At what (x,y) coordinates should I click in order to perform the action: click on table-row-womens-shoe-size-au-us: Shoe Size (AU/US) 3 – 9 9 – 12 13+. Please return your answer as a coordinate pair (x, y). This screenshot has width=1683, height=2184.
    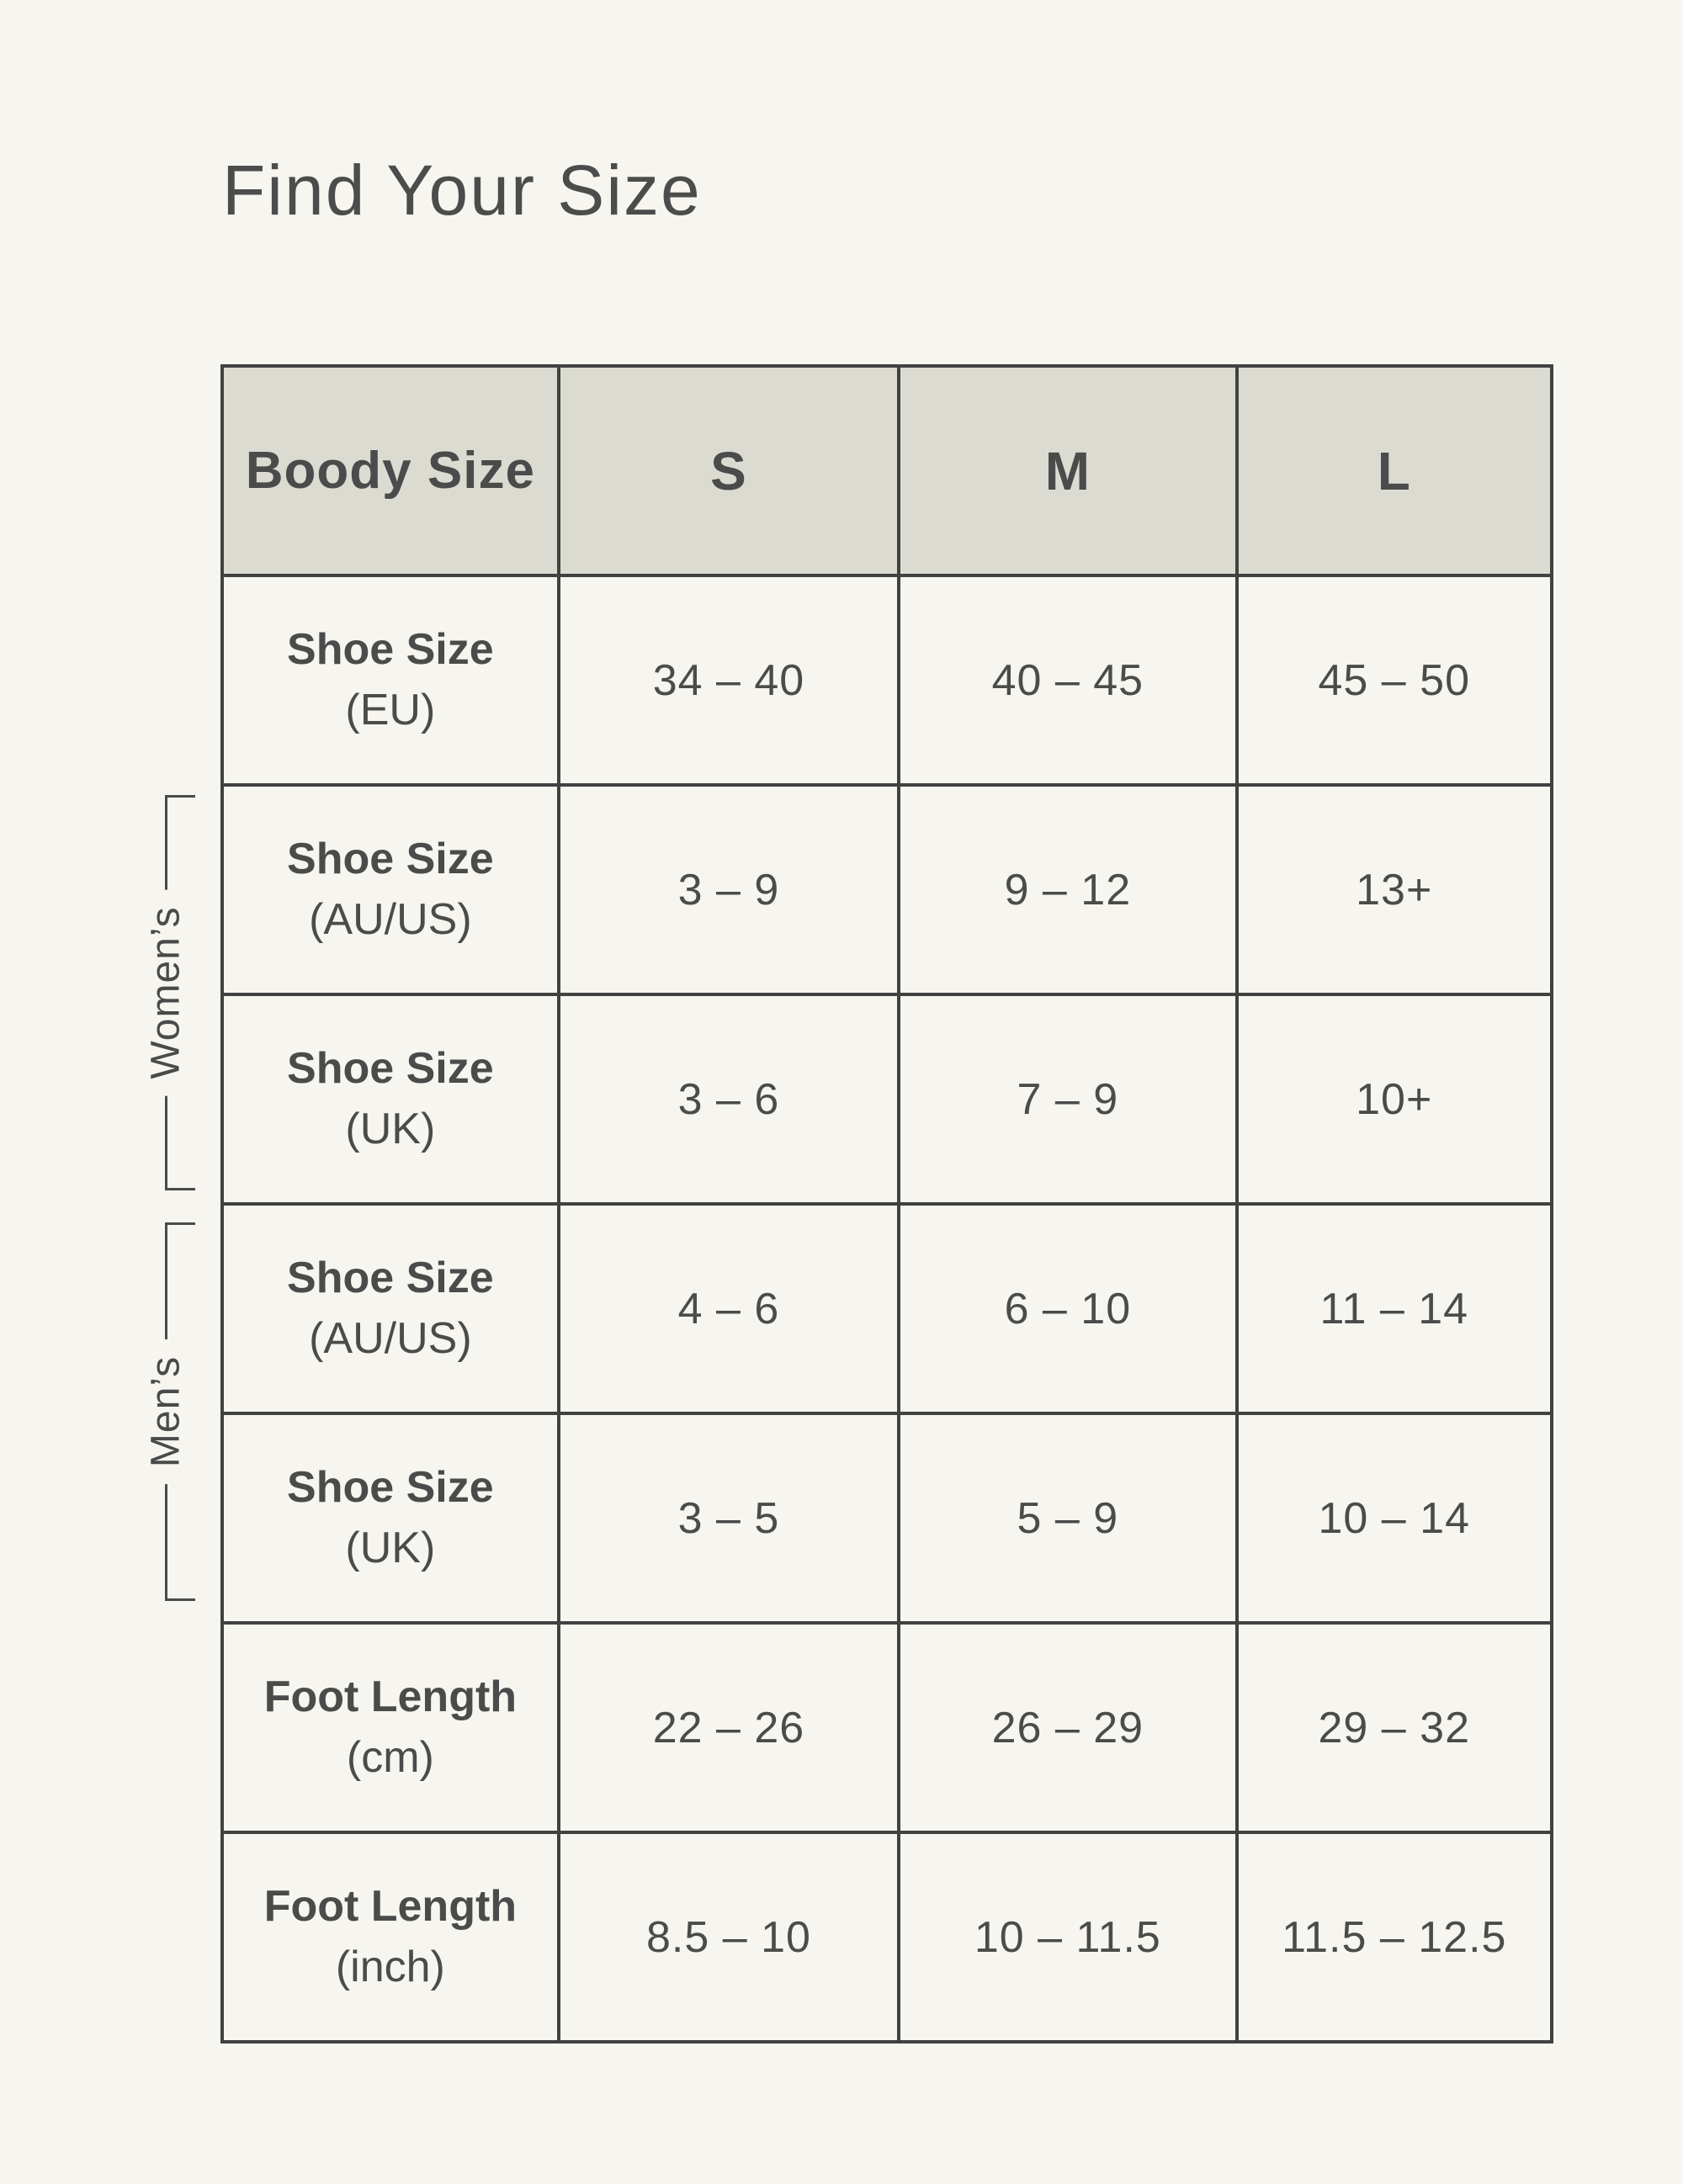
    Looking at the image, I should click on (887, 889).